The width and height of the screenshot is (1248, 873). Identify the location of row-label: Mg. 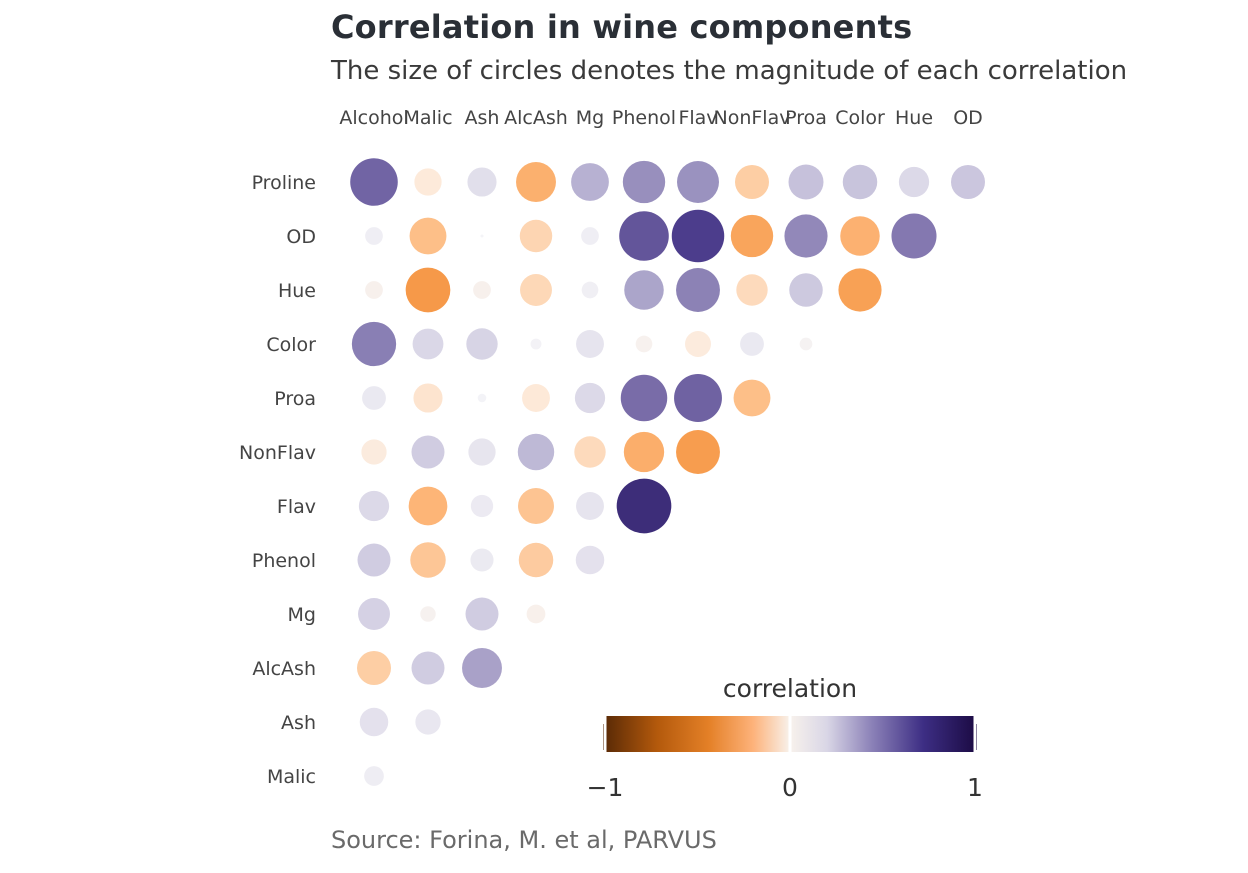
(302, 615).